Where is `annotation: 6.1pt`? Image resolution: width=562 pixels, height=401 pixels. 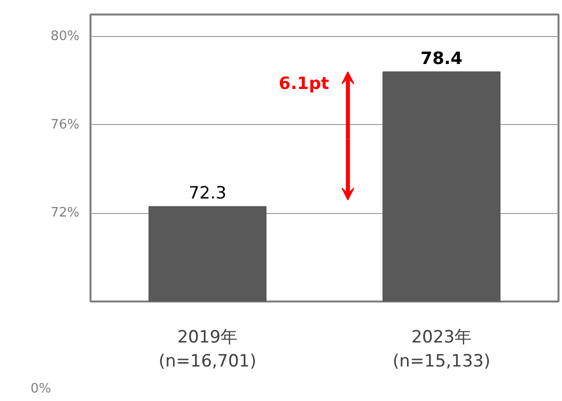
annotation: 6.1pt is located at coordinates (304, 84).